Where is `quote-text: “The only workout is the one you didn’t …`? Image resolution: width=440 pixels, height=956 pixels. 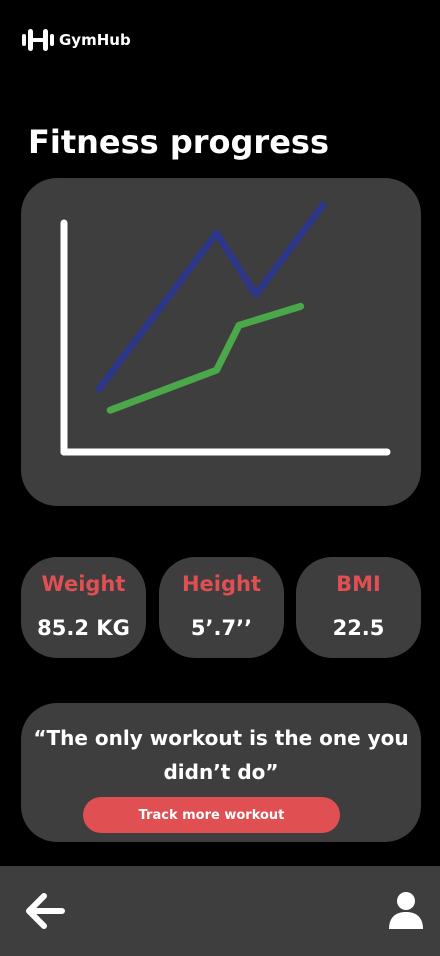
quote-text: “The only workout is the one you didn’t … is located at coordinates (221, 755).